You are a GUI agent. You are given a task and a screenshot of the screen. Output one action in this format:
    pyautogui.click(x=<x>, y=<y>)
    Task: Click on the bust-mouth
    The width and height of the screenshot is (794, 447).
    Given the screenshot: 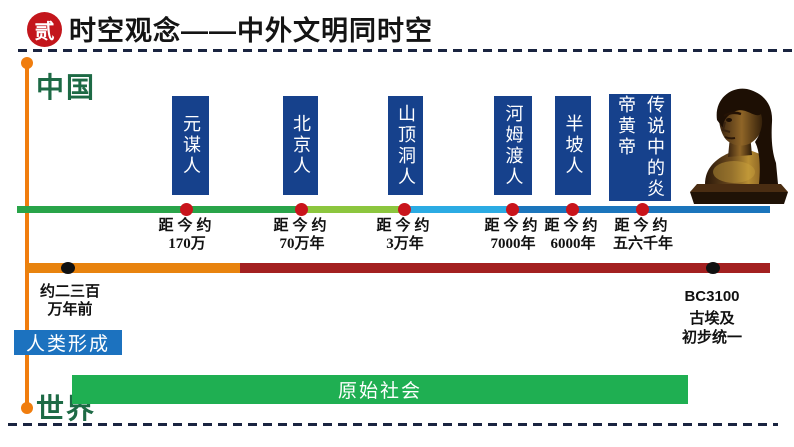 What is the action you would take?
    pyautogui.click(x=730, y=138)
    